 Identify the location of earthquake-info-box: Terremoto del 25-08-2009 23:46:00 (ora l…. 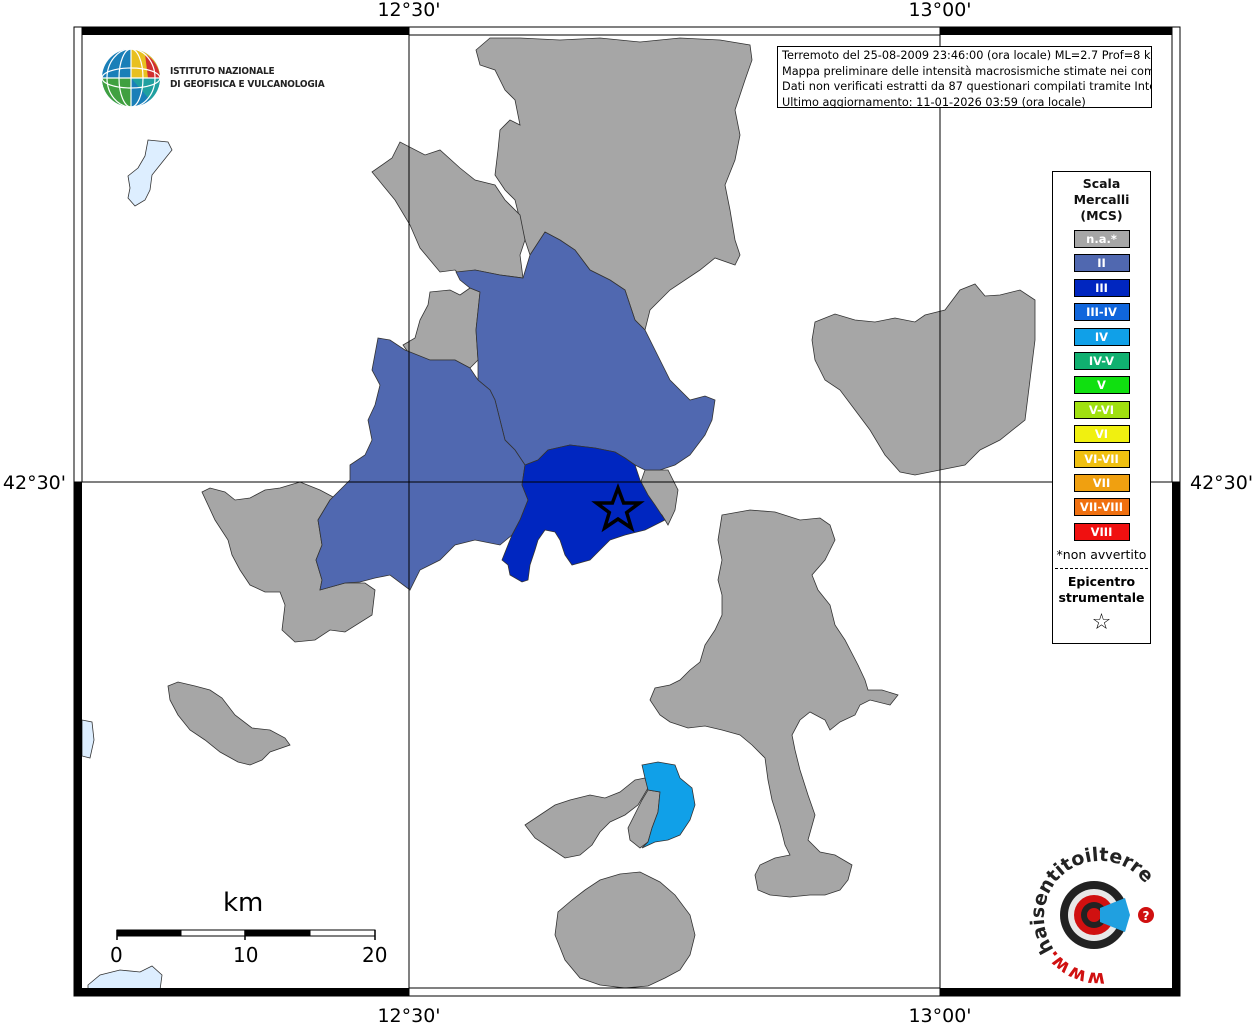
(964, 77).